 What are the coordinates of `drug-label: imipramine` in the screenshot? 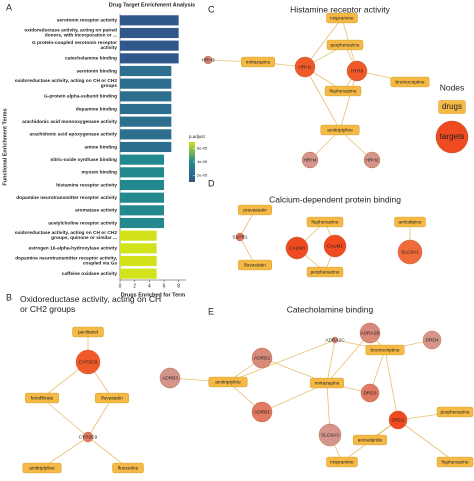 It's located at (342, 462).